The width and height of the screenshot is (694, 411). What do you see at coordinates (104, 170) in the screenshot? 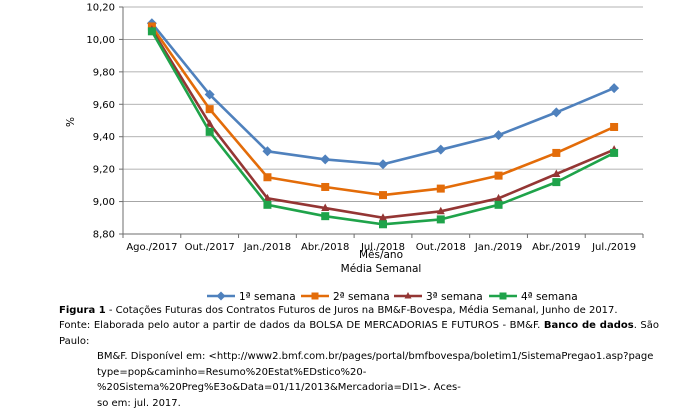
I see `y-tick-label: 9,20` at bounding box center [104, 170].